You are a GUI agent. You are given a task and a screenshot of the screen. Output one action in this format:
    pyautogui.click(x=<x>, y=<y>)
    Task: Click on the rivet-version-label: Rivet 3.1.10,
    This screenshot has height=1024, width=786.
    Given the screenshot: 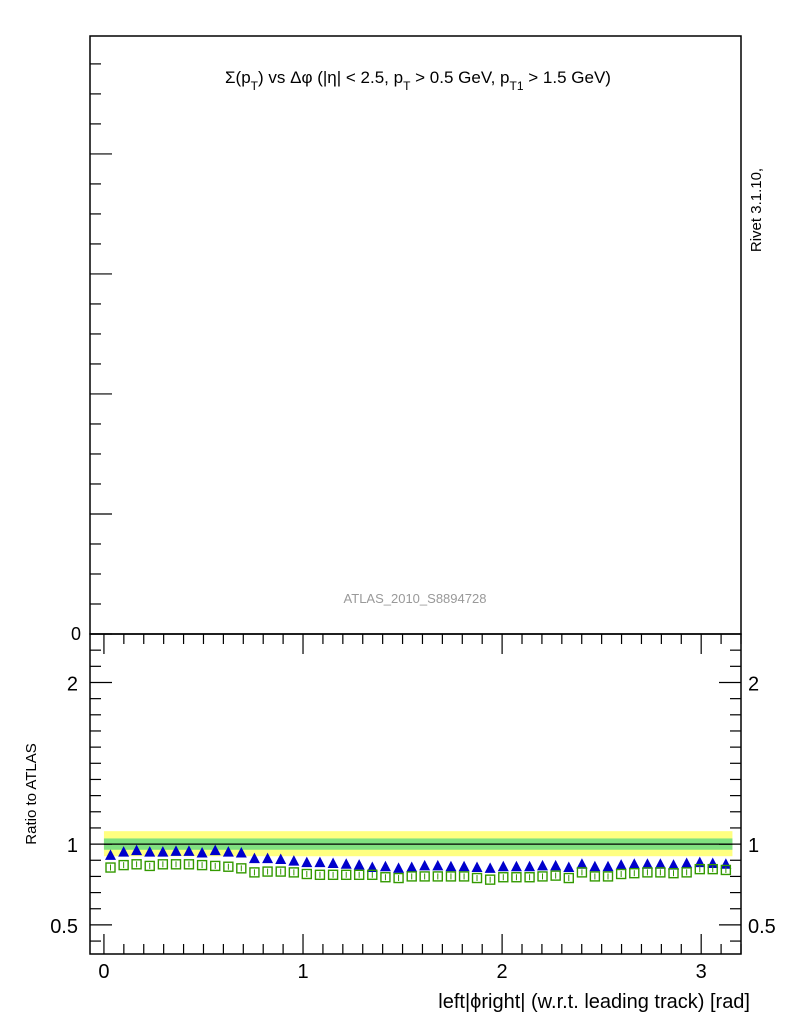 What is the action you would take?
    pyautogui.click(x=756, y=210)
    